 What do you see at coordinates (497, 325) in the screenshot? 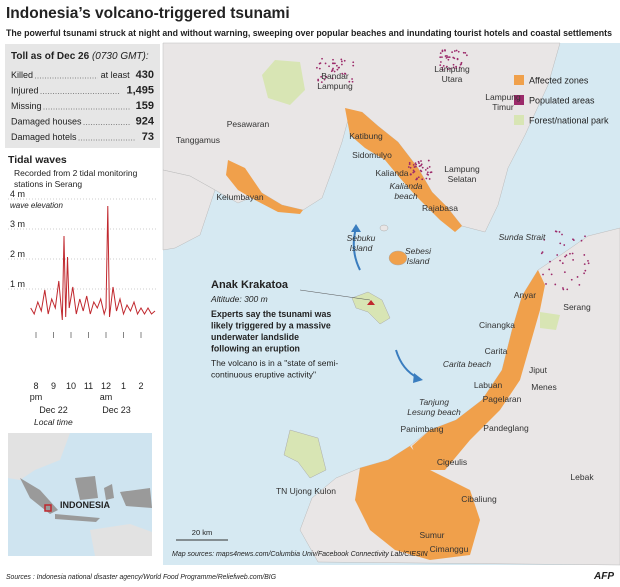
I see `place-label: Cinangka` at bounding box center [497, 325].